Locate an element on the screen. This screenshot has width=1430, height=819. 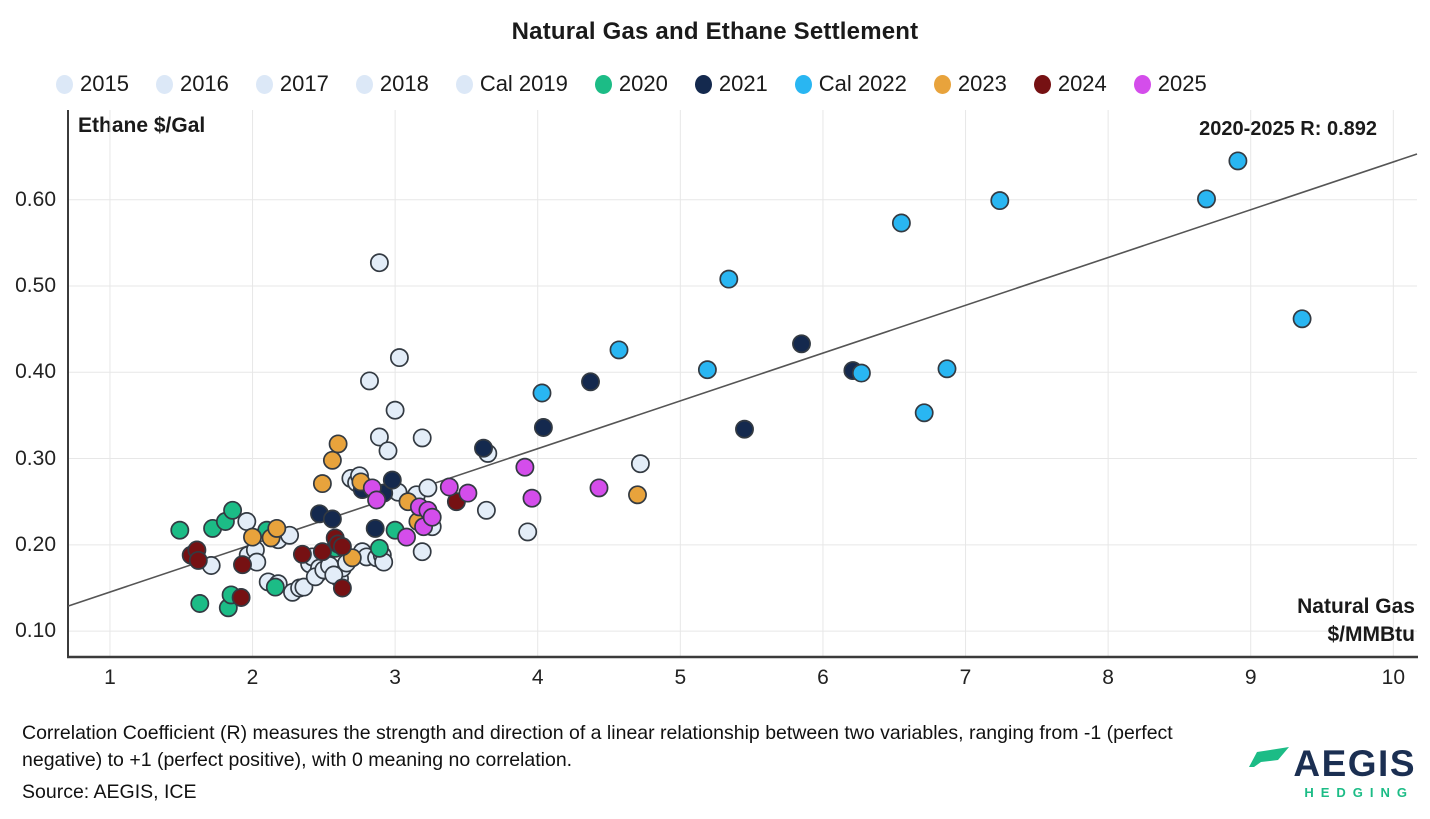
legend-item-2015: 2015 is located at coordinates (92, 84).